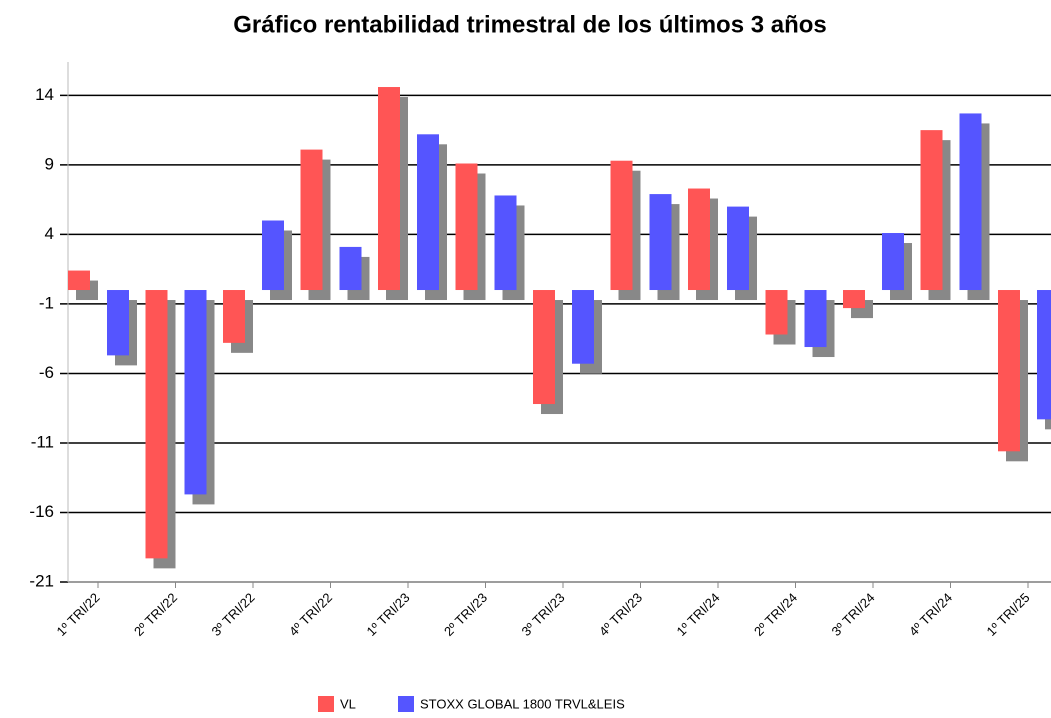 The height and width of the screenshot is (718, 1051). What do you see at coordinates (49, 233) in the screenshot?
I see `y-tick-label: 4` at bounding box center [49, 233].